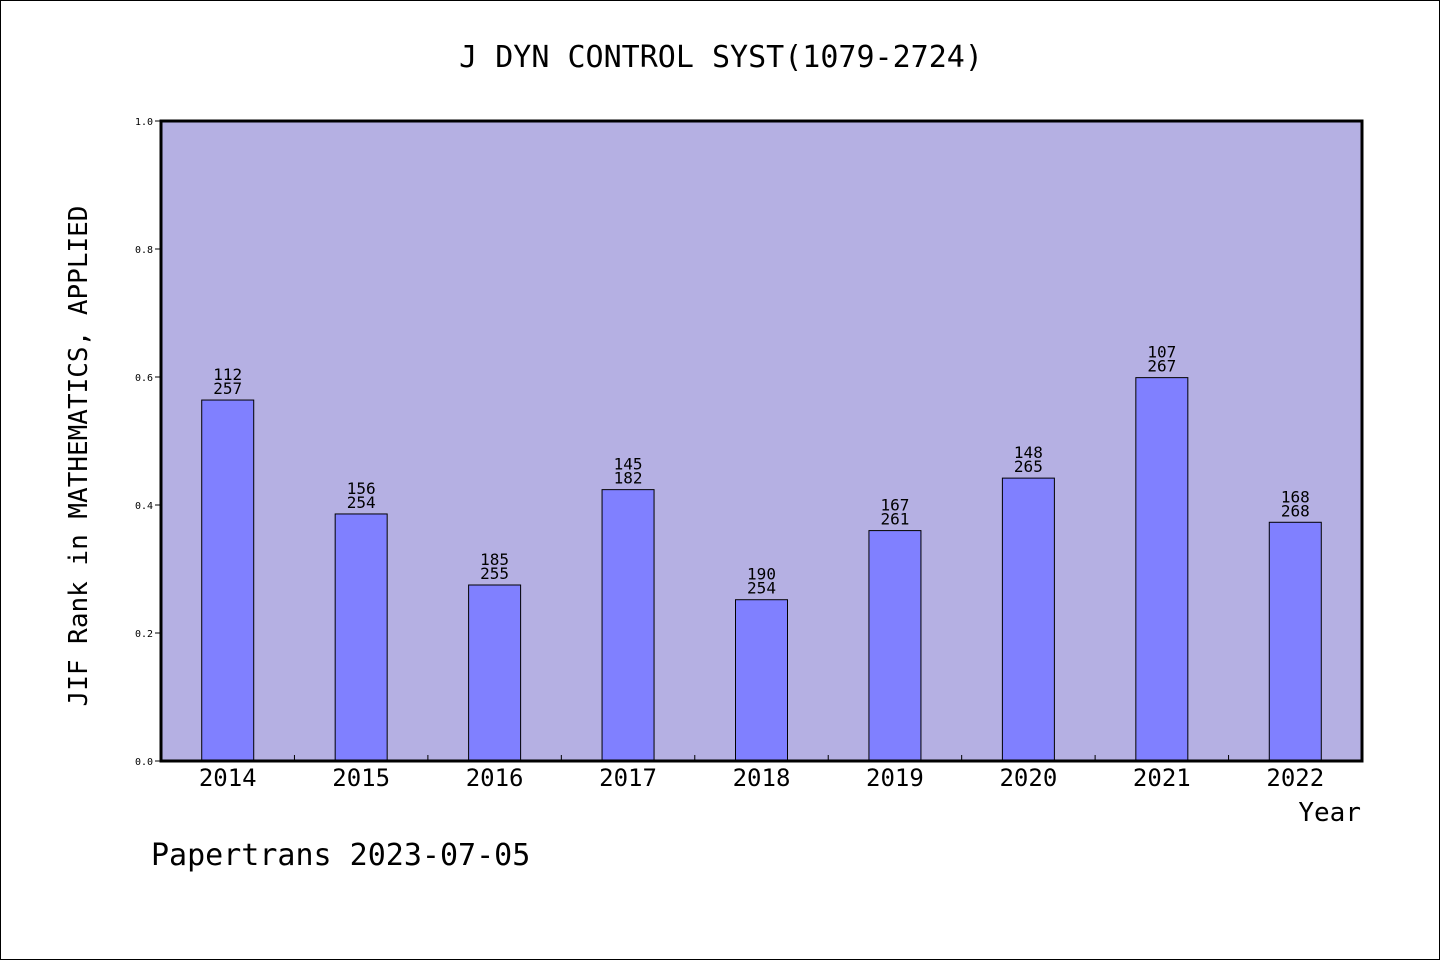  I want to click on y-axis-title: JIF Rank in MATHEMATICS, APPLIED, so click(79, 456).